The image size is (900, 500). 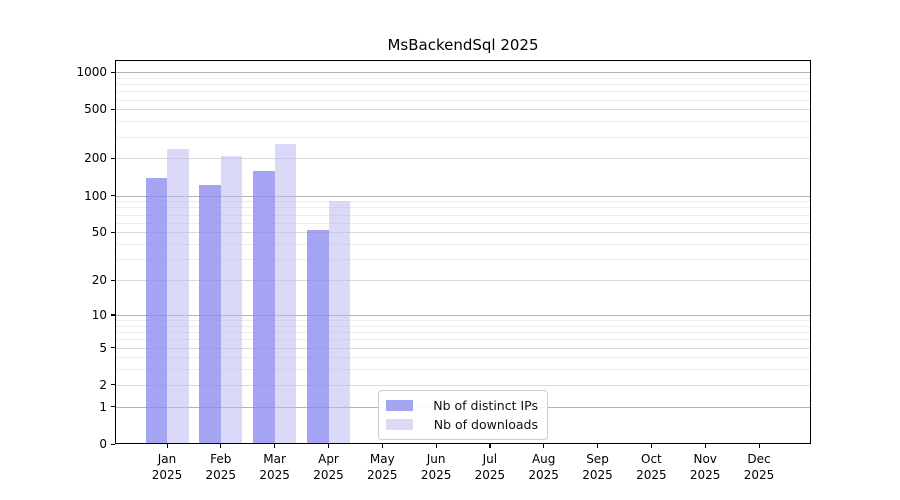 What do you see at coordinates (99, 232) in the screenshot?
I see `y-tick-label-50: 50` at bounding box center [99, 232].